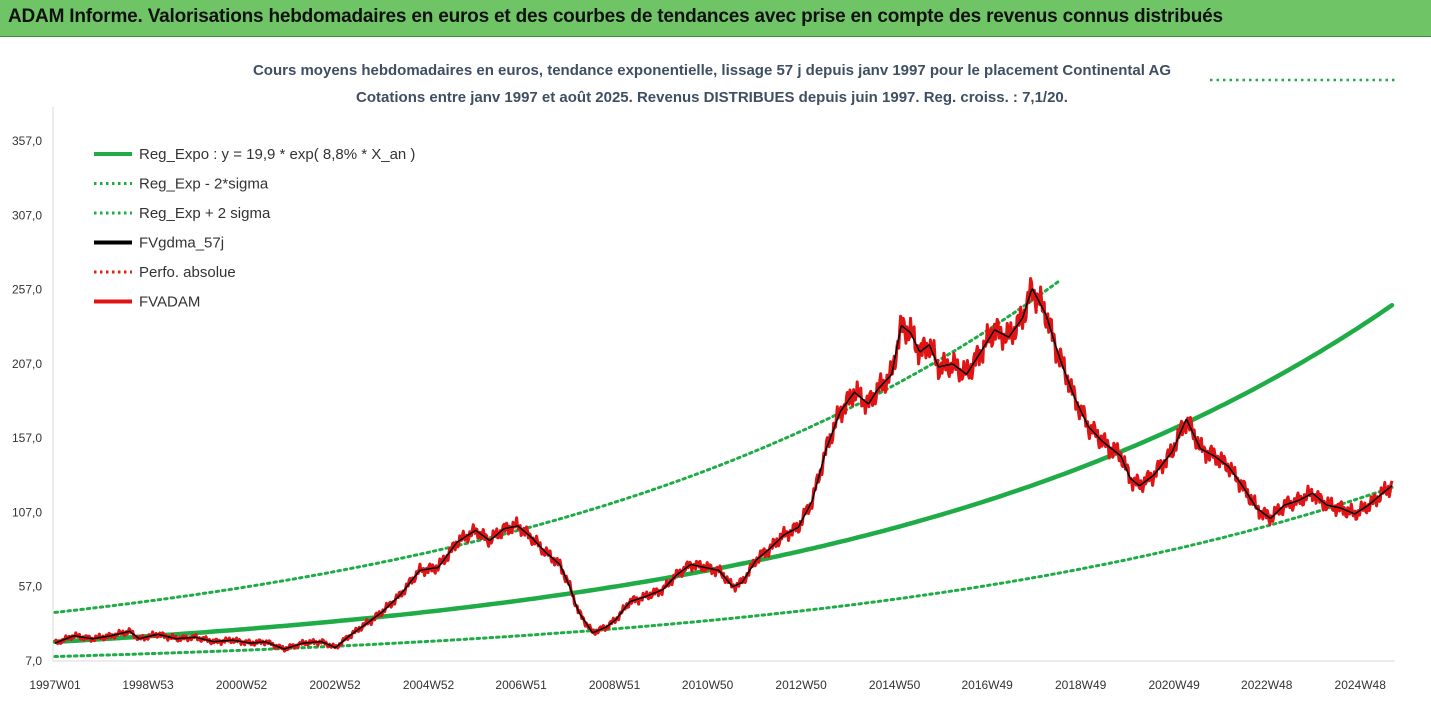 This screenshot has height=718, width=1431. I want to click on x-tick-label: 1997W01, so click(55, 685).